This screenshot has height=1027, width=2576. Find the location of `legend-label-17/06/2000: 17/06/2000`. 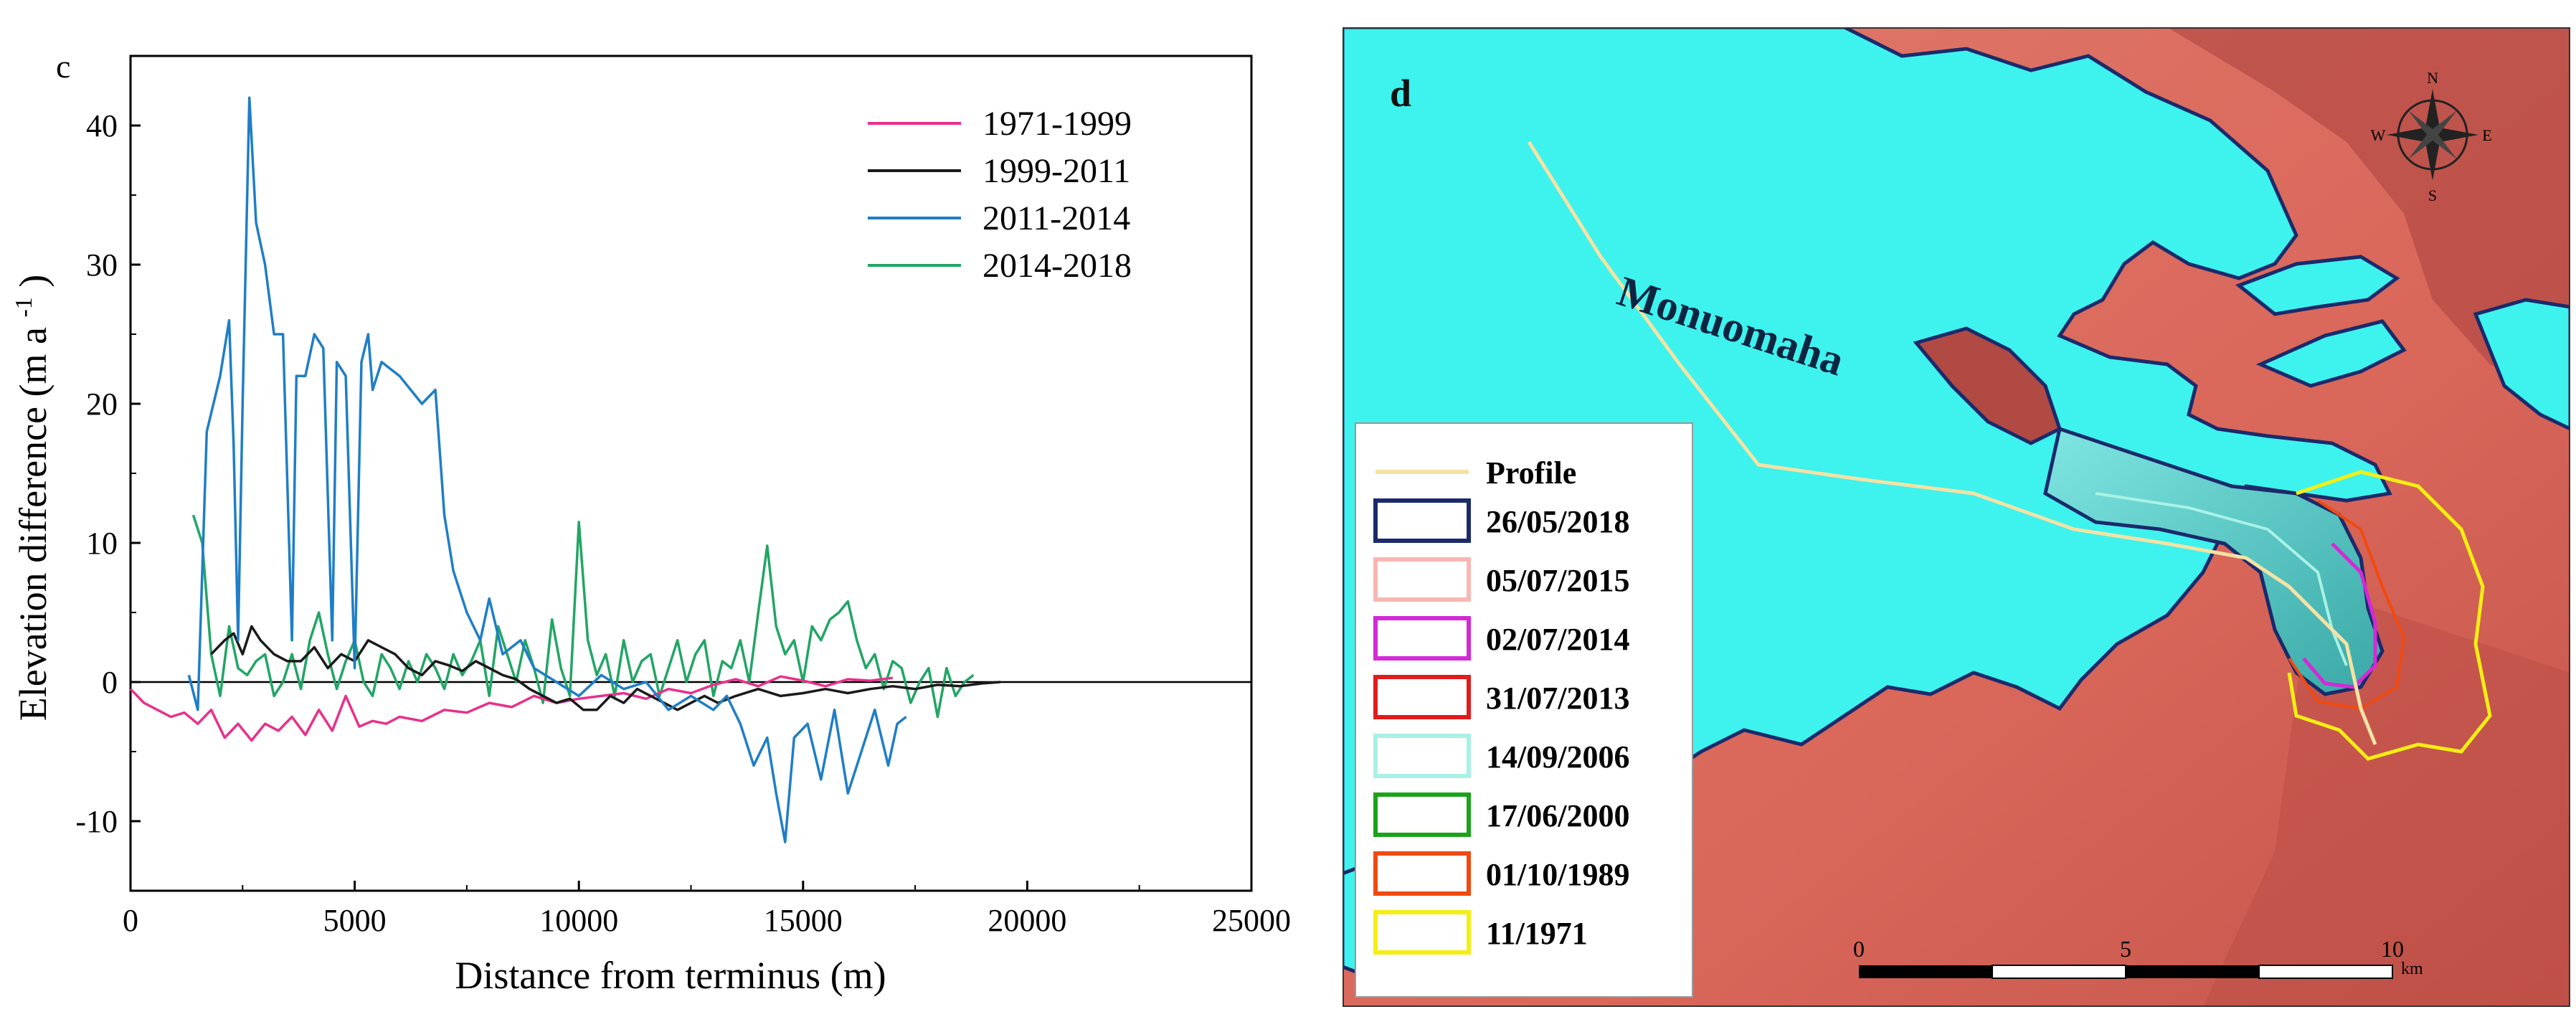

legend-label-17/06/2000: 17/06/2000 is located at coordinates (1557, 816).